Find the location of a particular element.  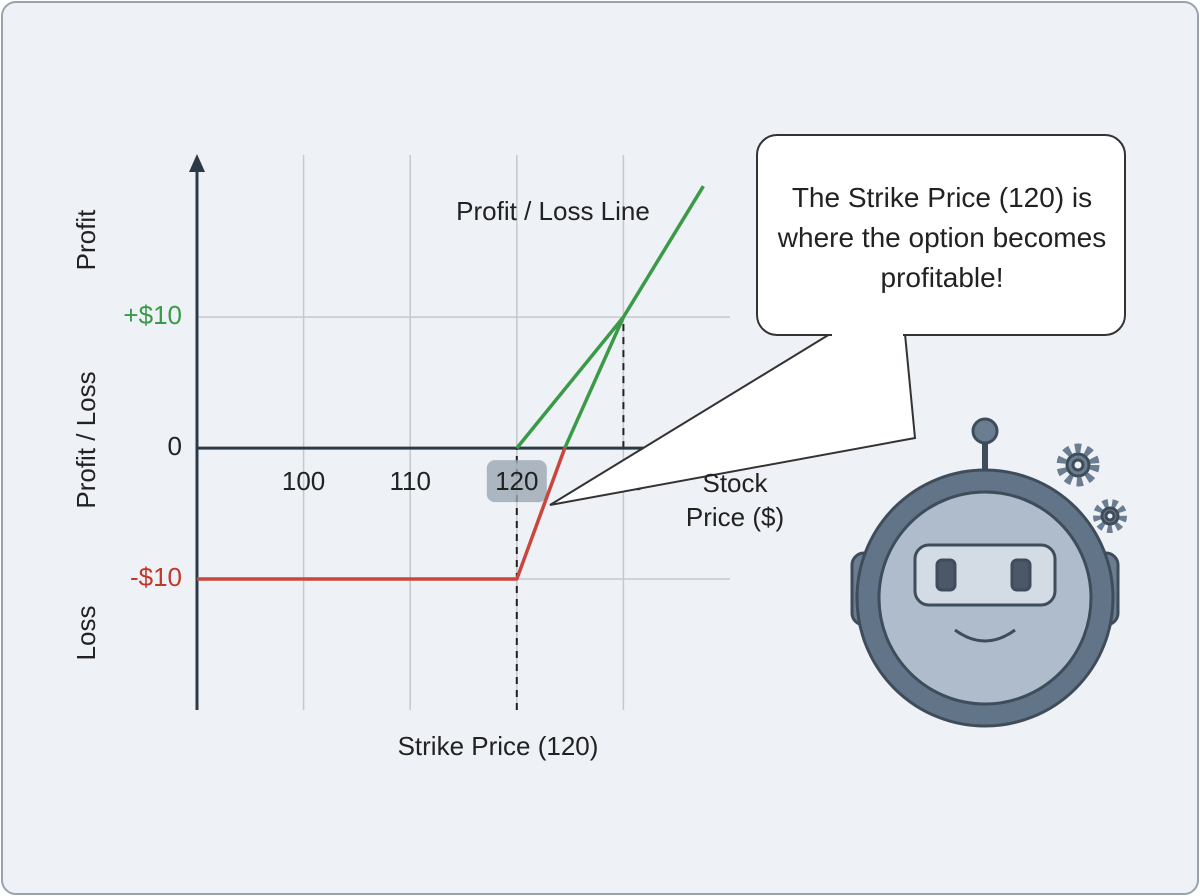

y-axis-arrow is located at coordinates (197, 163).